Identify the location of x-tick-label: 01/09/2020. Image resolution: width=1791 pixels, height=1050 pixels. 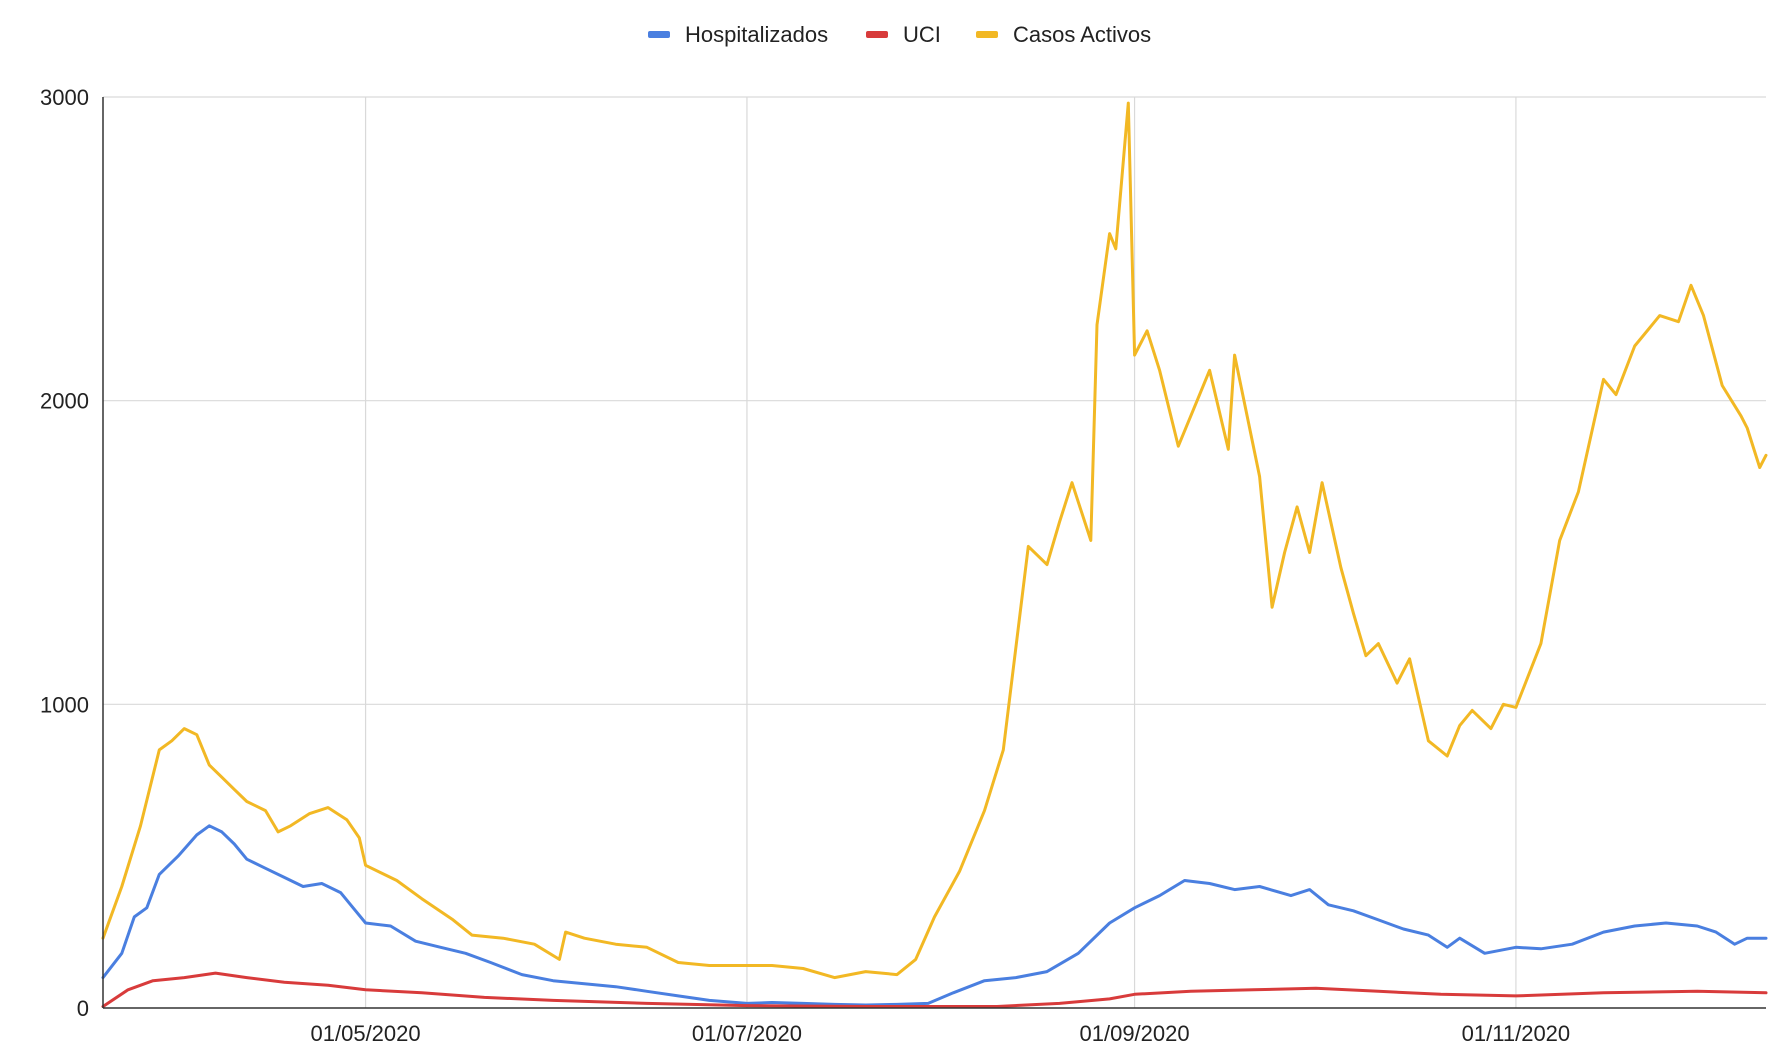
(1135, 1033).